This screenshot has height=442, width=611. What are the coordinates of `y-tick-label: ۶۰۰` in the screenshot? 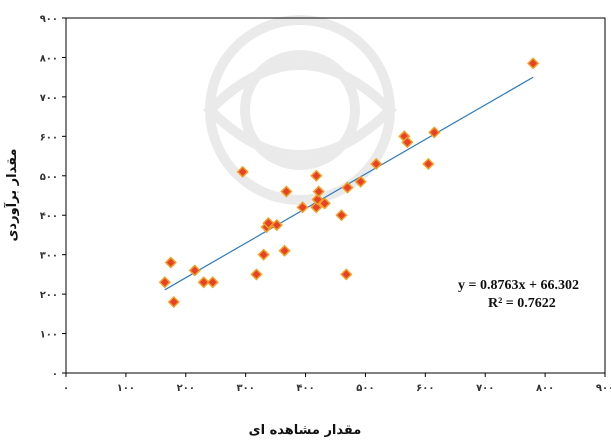 It's located at (49, 137).